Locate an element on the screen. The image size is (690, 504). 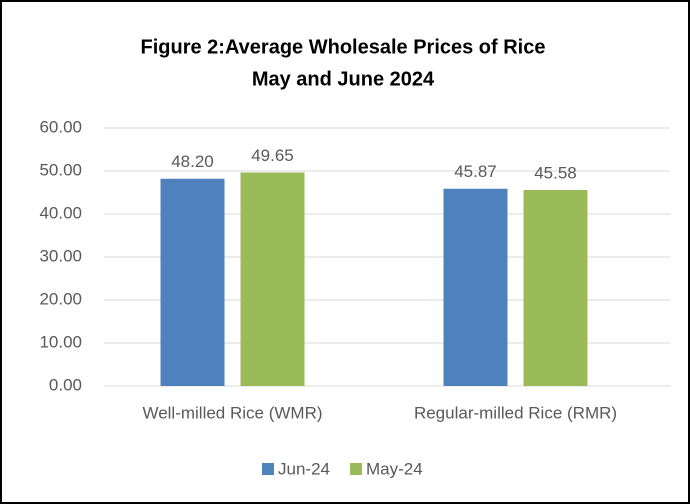
y-tick-label: 50.00 is located at coordinates (60, 169).